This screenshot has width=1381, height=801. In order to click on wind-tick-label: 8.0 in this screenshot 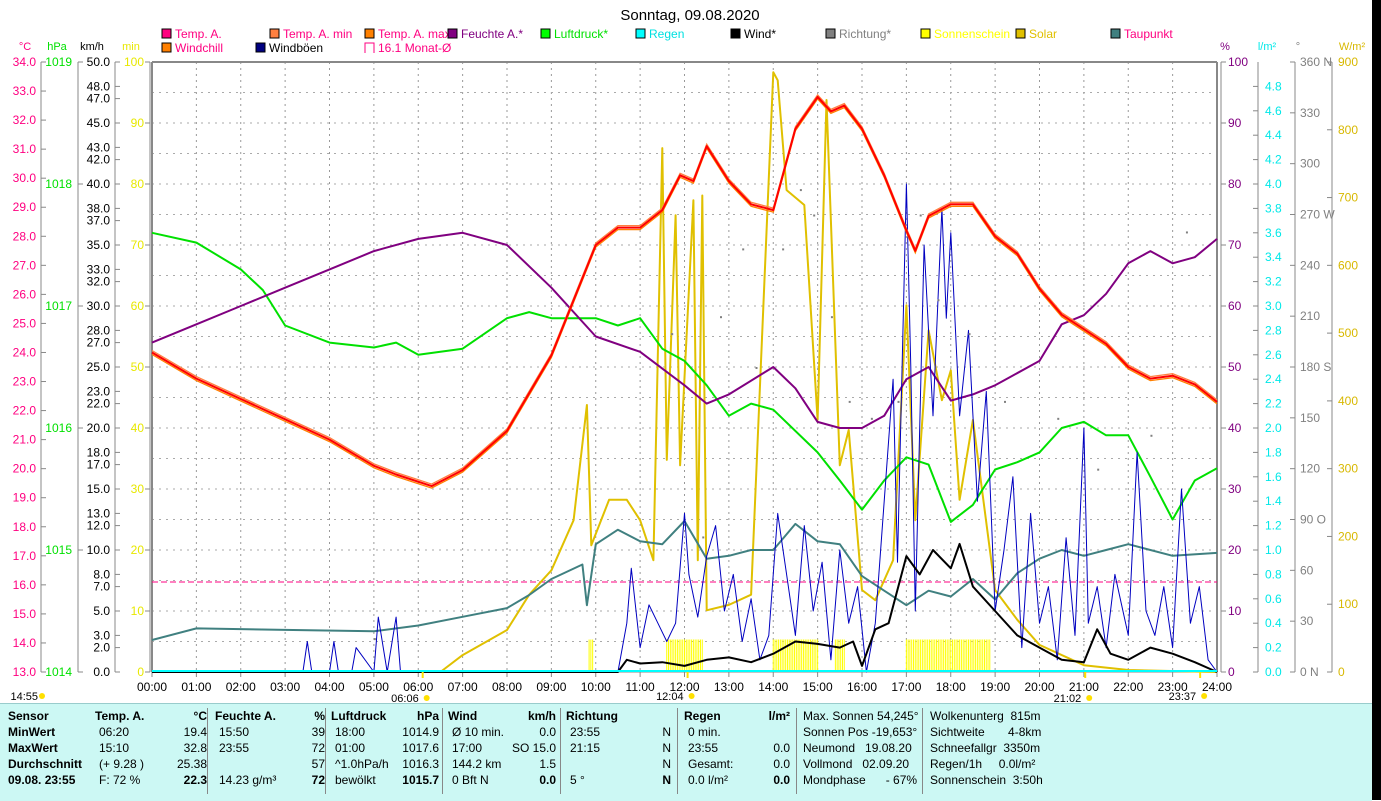, I will do `click(101, 574)`.